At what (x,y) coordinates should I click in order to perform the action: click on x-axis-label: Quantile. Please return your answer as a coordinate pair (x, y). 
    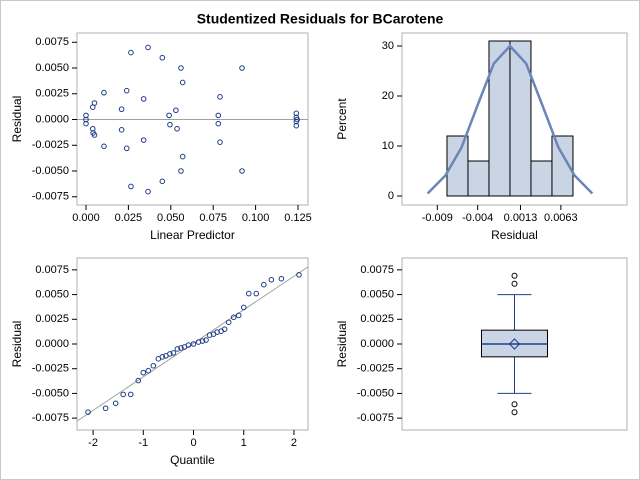
    Looking at the image, I should click on (192, 460).